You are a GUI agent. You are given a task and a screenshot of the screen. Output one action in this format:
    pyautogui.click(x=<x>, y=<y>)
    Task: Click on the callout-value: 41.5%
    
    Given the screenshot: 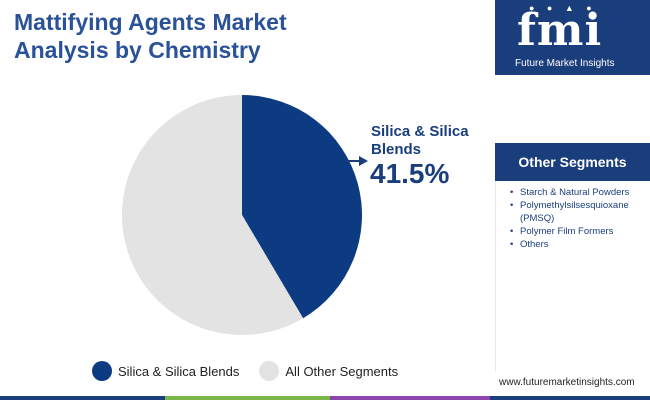 What is the action you would take?
    pyautogui.click(x=410, y=173)
    